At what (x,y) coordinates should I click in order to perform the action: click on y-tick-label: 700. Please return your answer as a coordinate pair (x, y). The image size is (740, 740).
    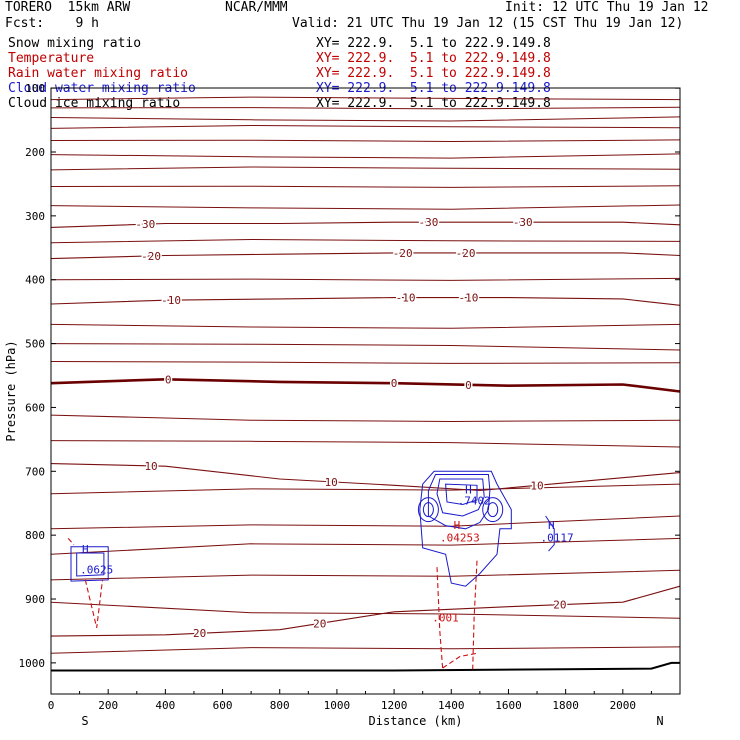
    Looking at the image, I should click on (35, 471).